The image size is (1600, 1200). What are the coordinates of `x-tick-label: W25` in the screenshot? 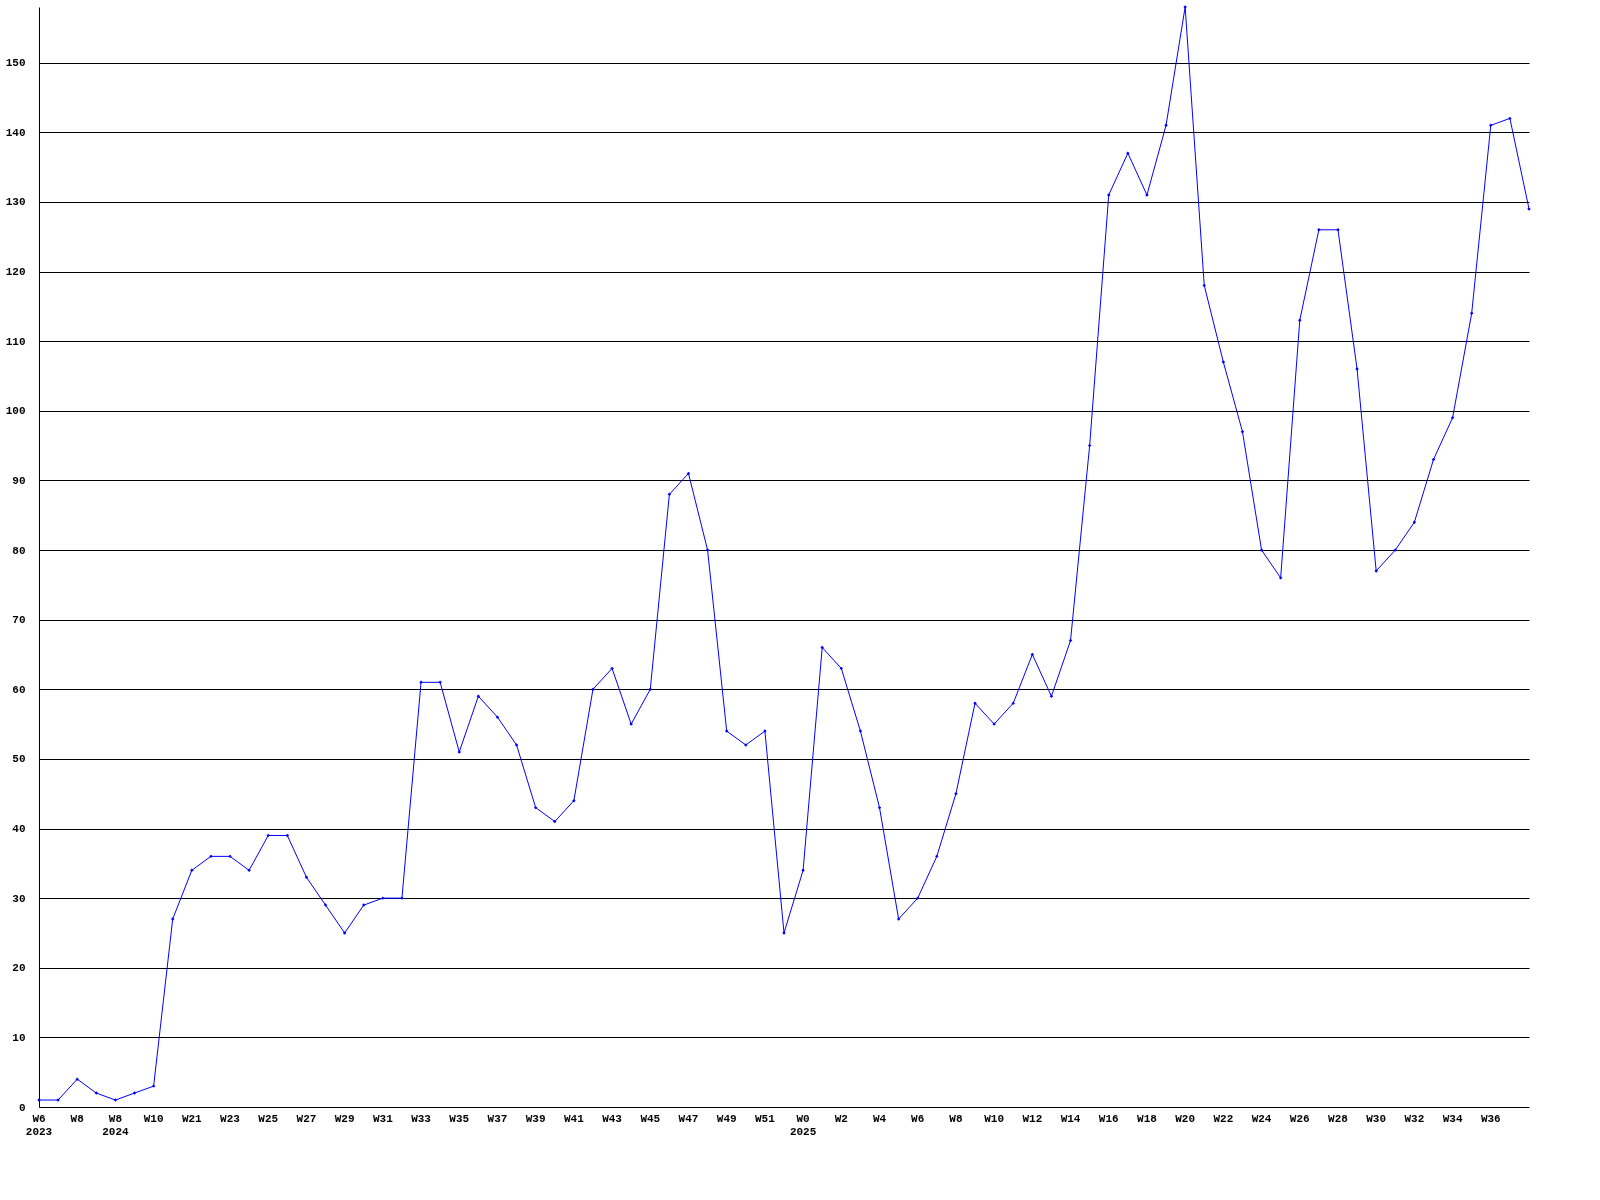 It's located at (268, 1119).